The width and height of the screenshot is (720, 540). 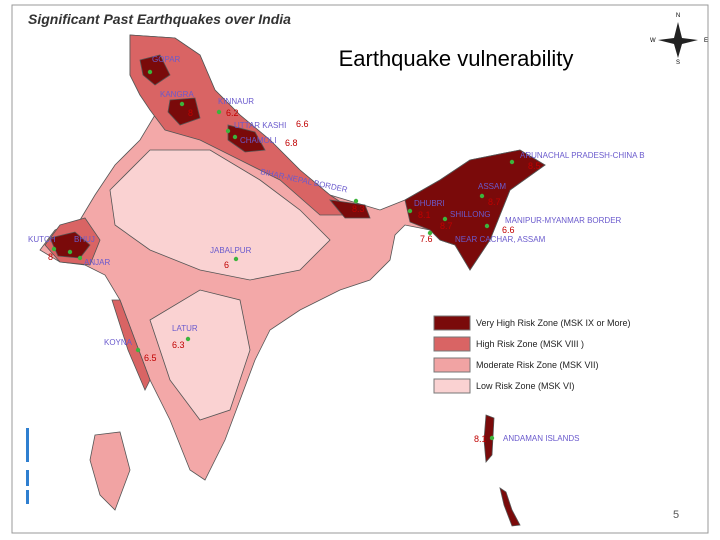 What do you see at coordinates (118, 342) in the screenshot?
I see `place-label: KOYNA` at bounding box center [118, 342].